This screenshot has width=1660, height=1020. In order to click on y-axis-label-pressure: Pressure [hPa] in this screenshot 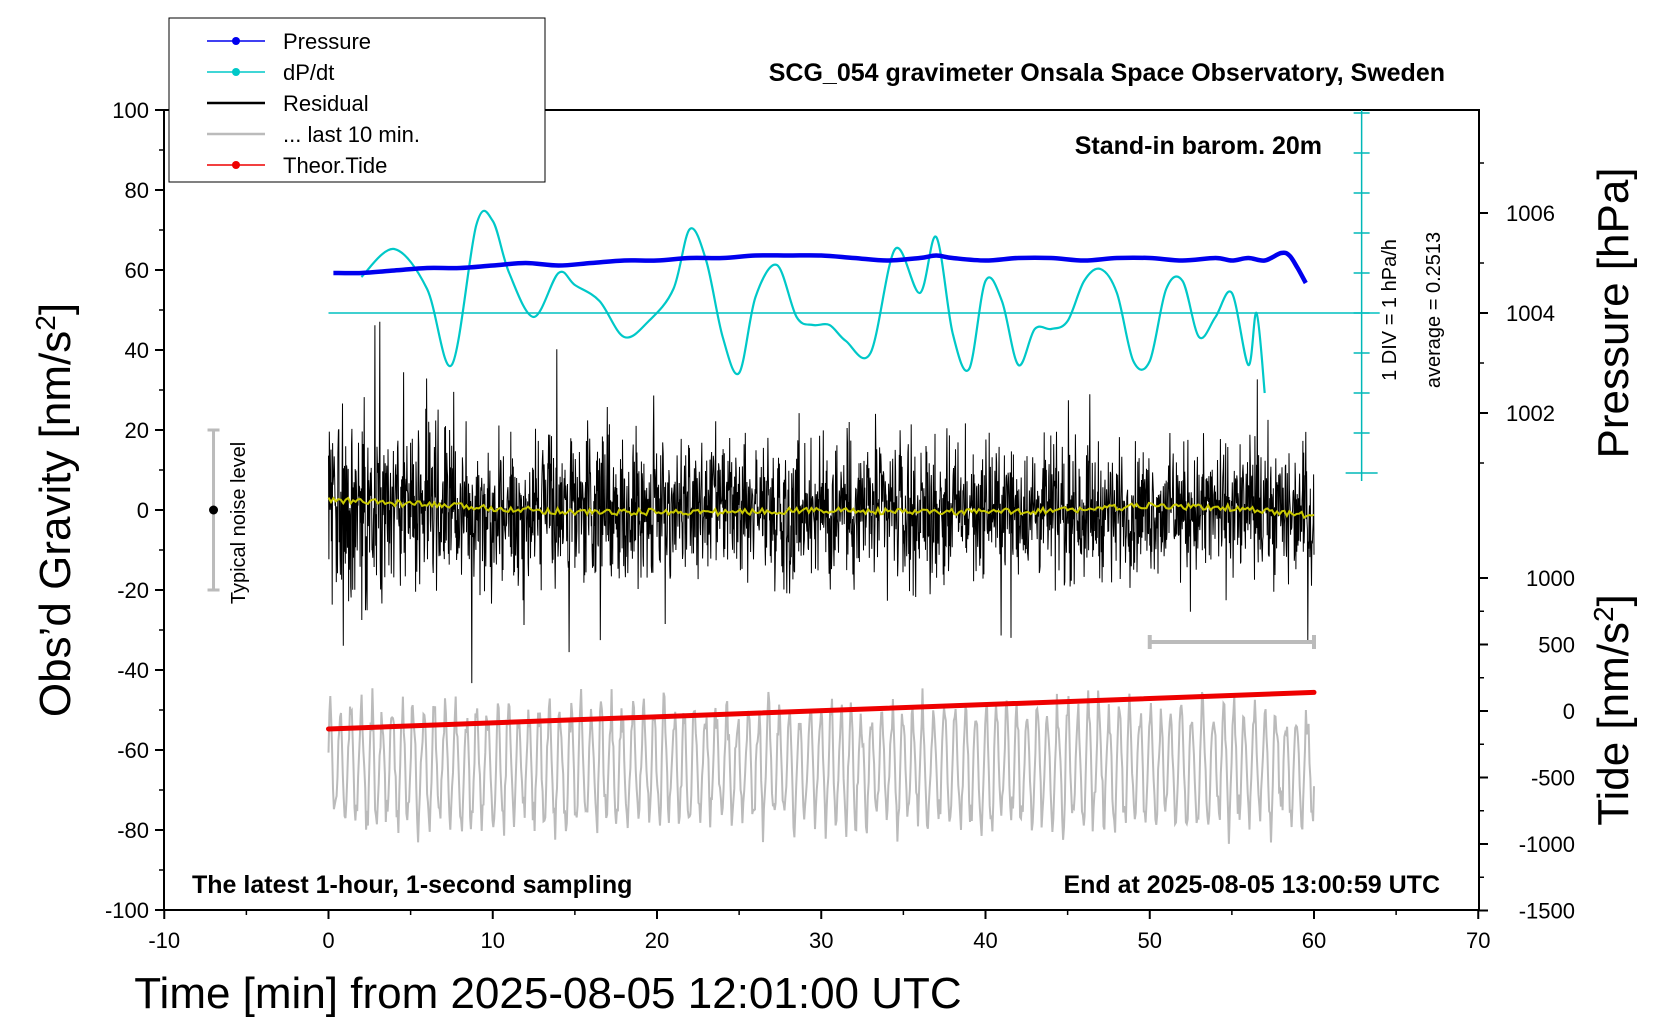, I will do `click(1613, 312)`.